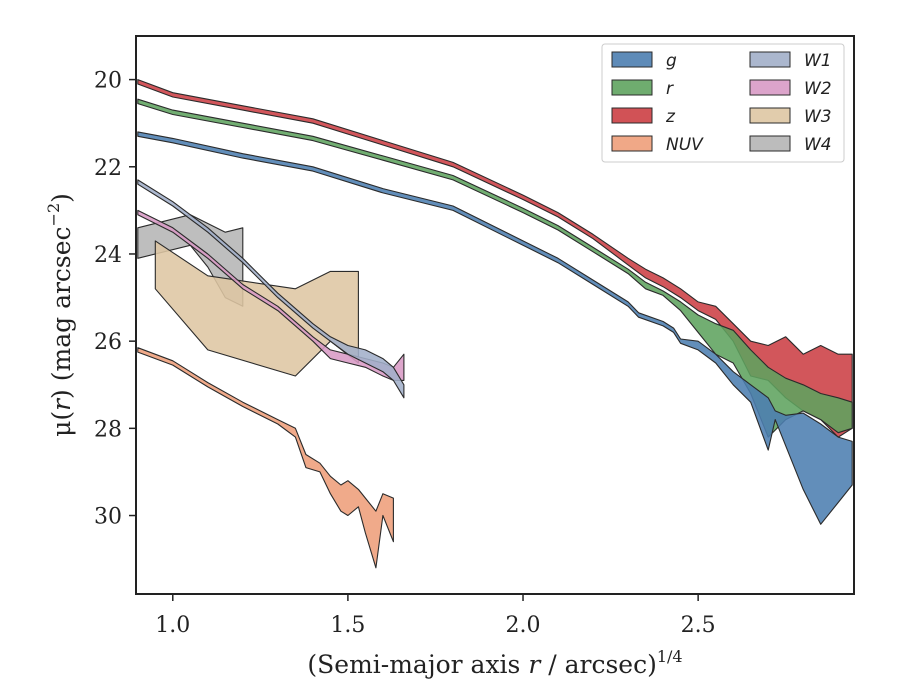 This screenshot has height=700, width=900. What do you see at coordinates (818, 117) in the screenshot?
I see `legend-label-w3: W3` at bounding box center [818, 117].